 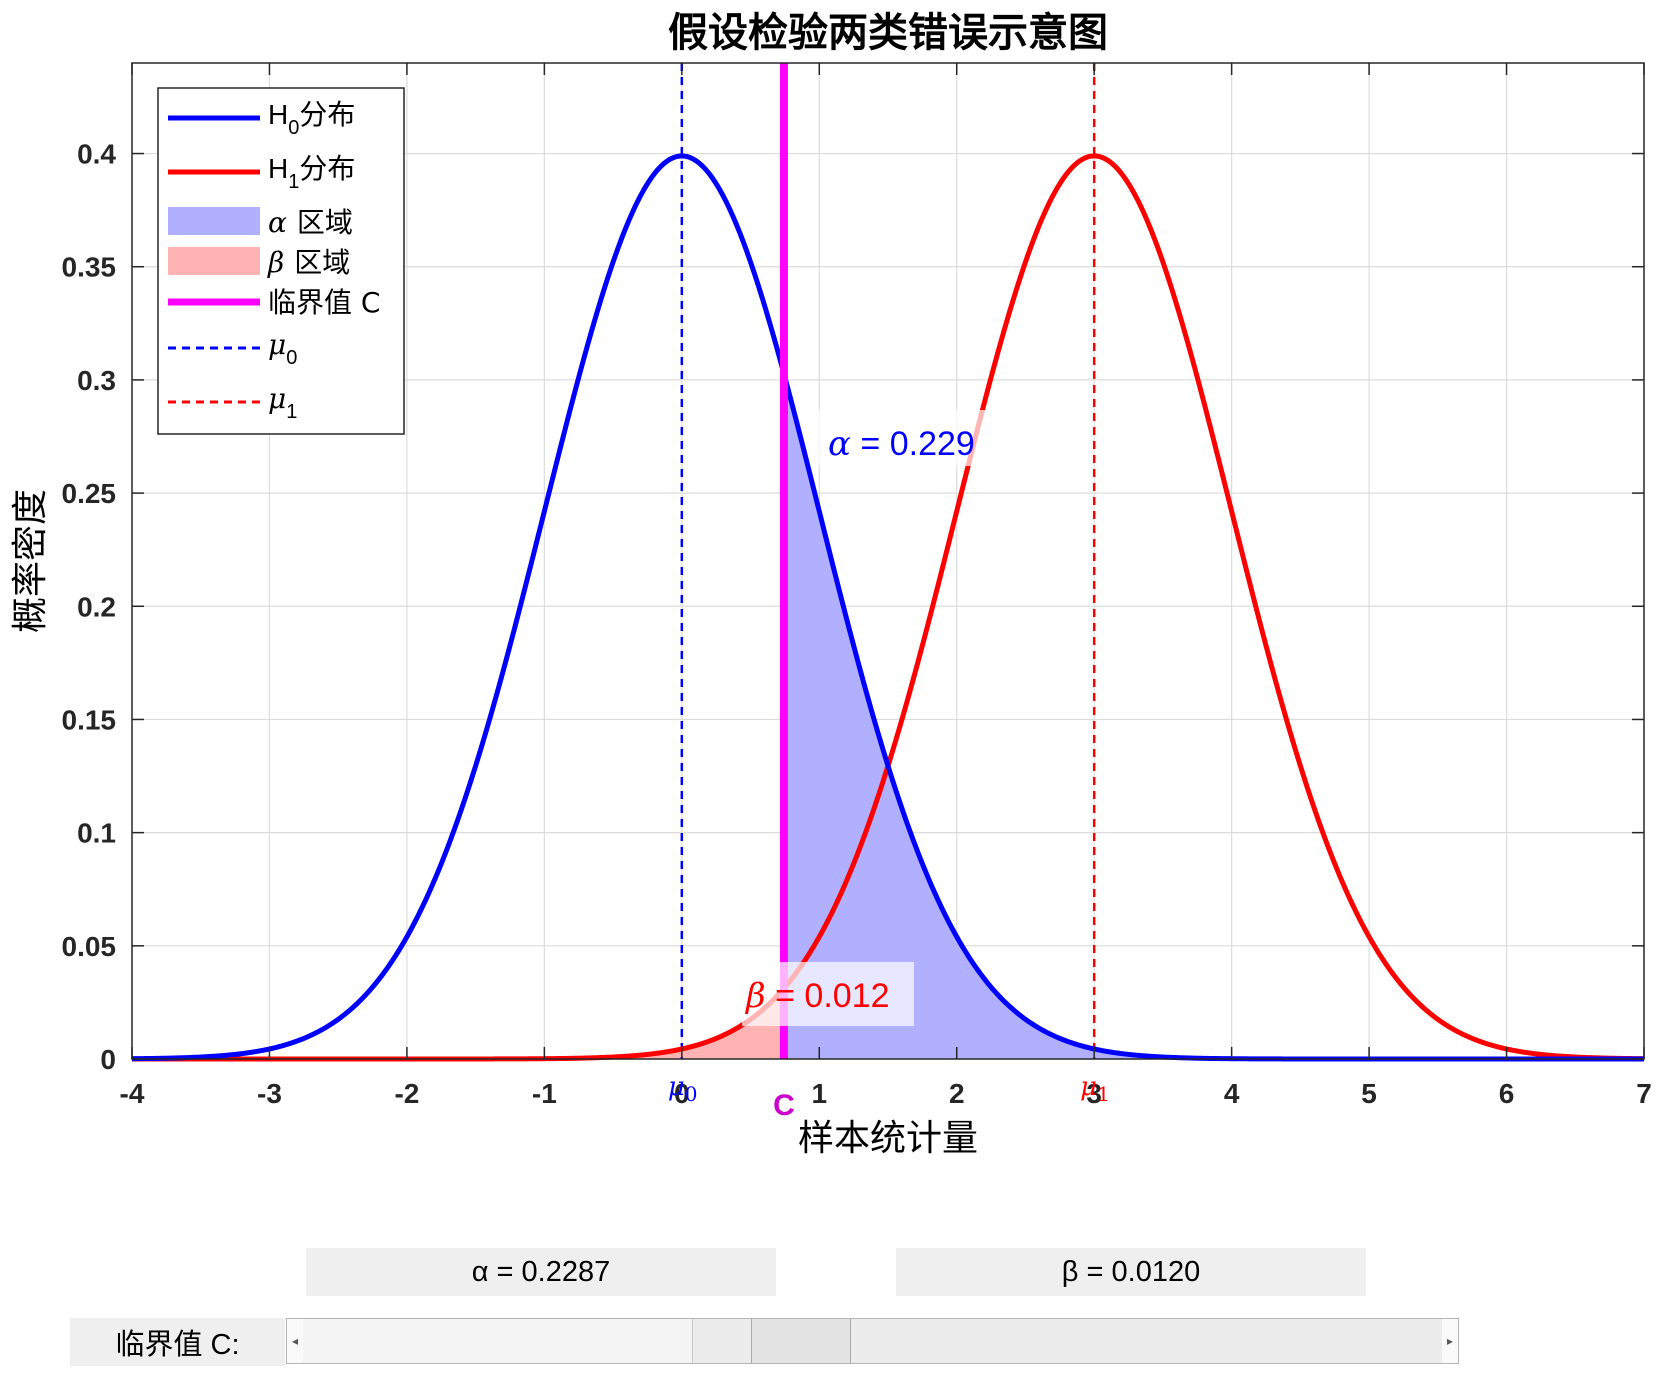 What do you see at coordinates (544, 1093) in the screenshot?
I see `x-tick-label: -1` at bounding box center [544, 1093].